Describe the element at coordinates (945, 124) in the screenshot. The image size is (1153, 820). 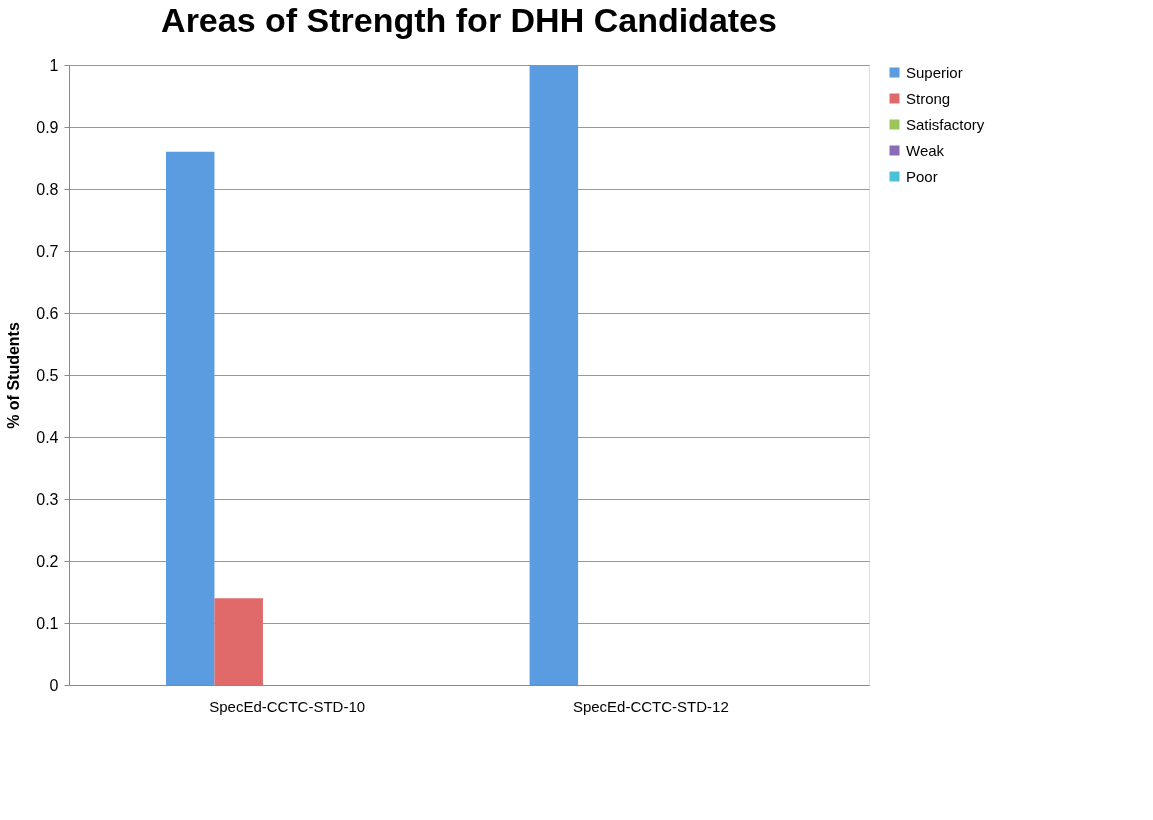
I see `legend-label: Satisfactory` at that location.